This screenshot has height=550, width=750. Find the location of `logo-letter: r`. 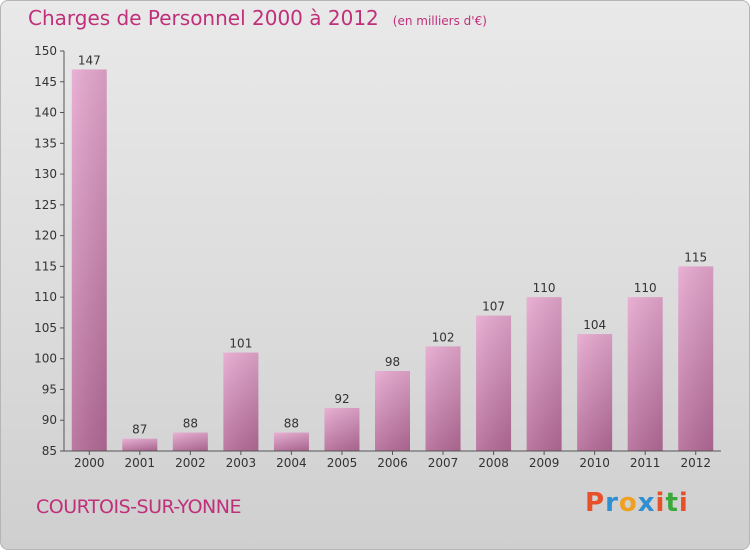

logo-letter: r is located at coordinates (612, 503).